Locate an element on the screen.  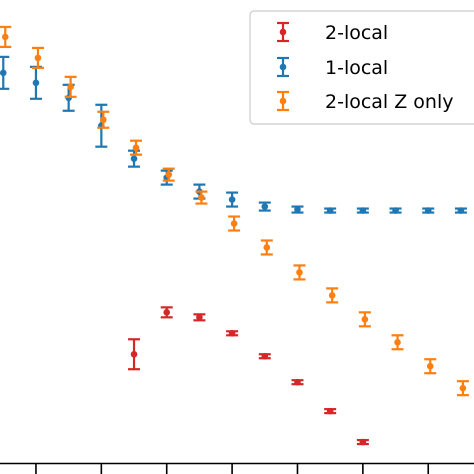
legend-symbol-2-local-z-only is located at coordinates (283, 101).